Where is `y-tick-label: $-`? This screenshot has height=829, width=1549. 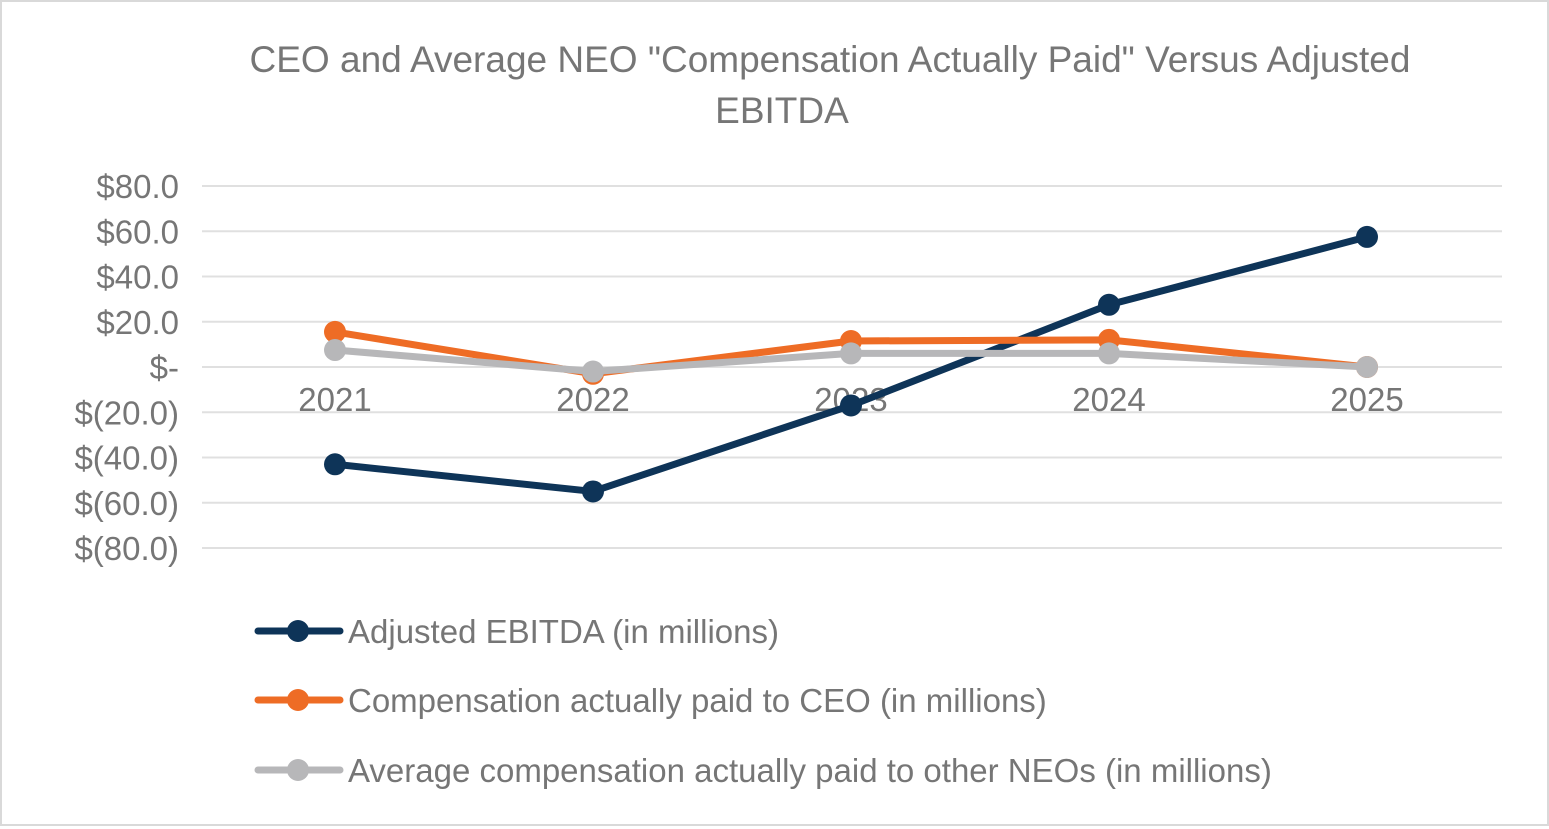
y-tick-label: $- is located at coordinates (164, 367).